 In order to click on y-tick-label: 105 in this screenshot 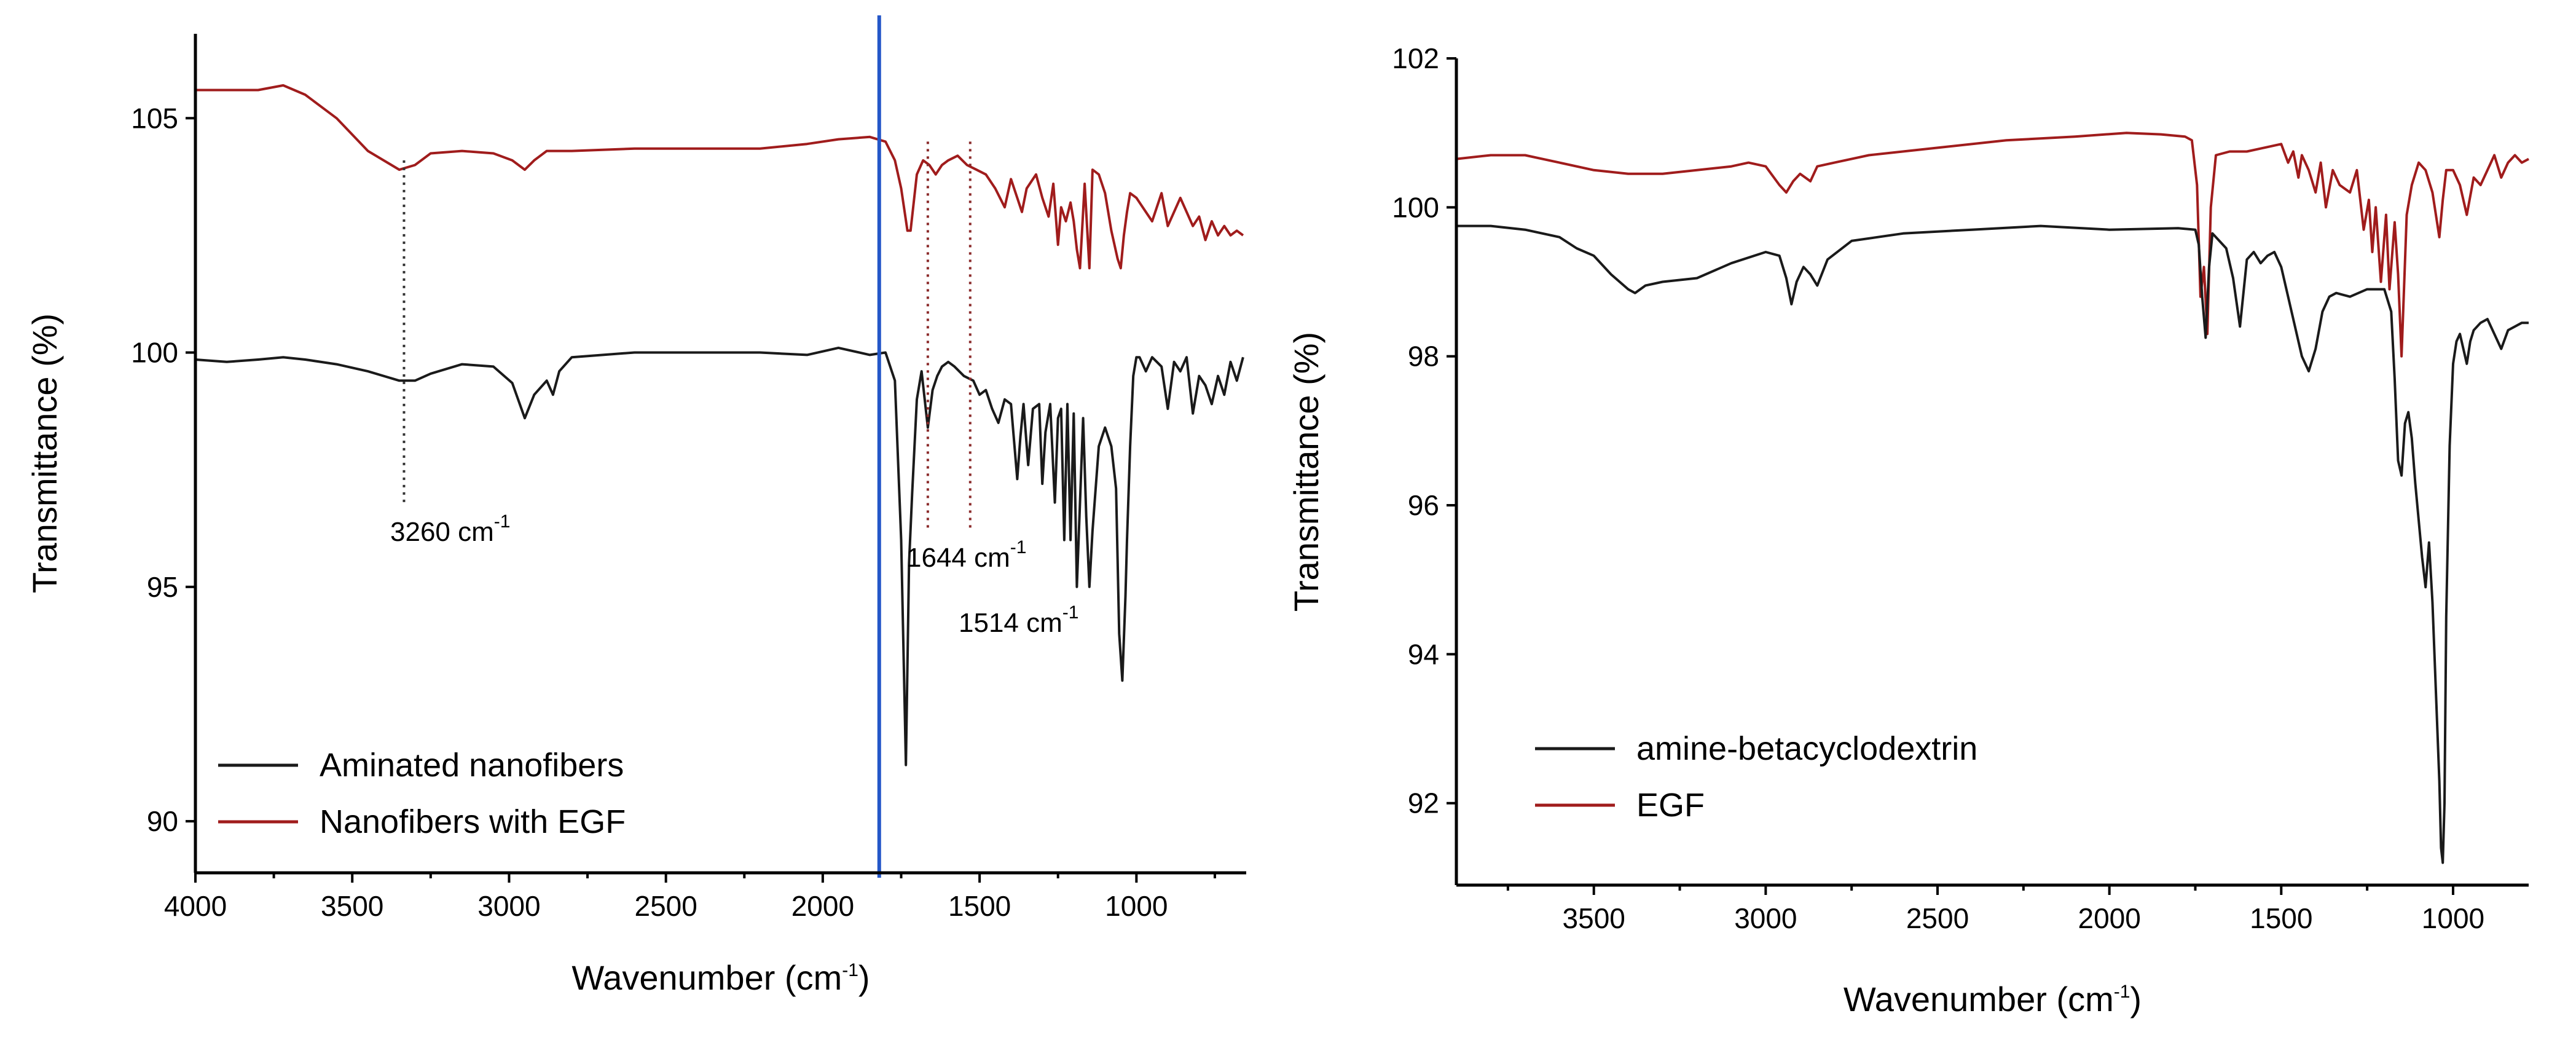, I will do `click(154, 118)`.